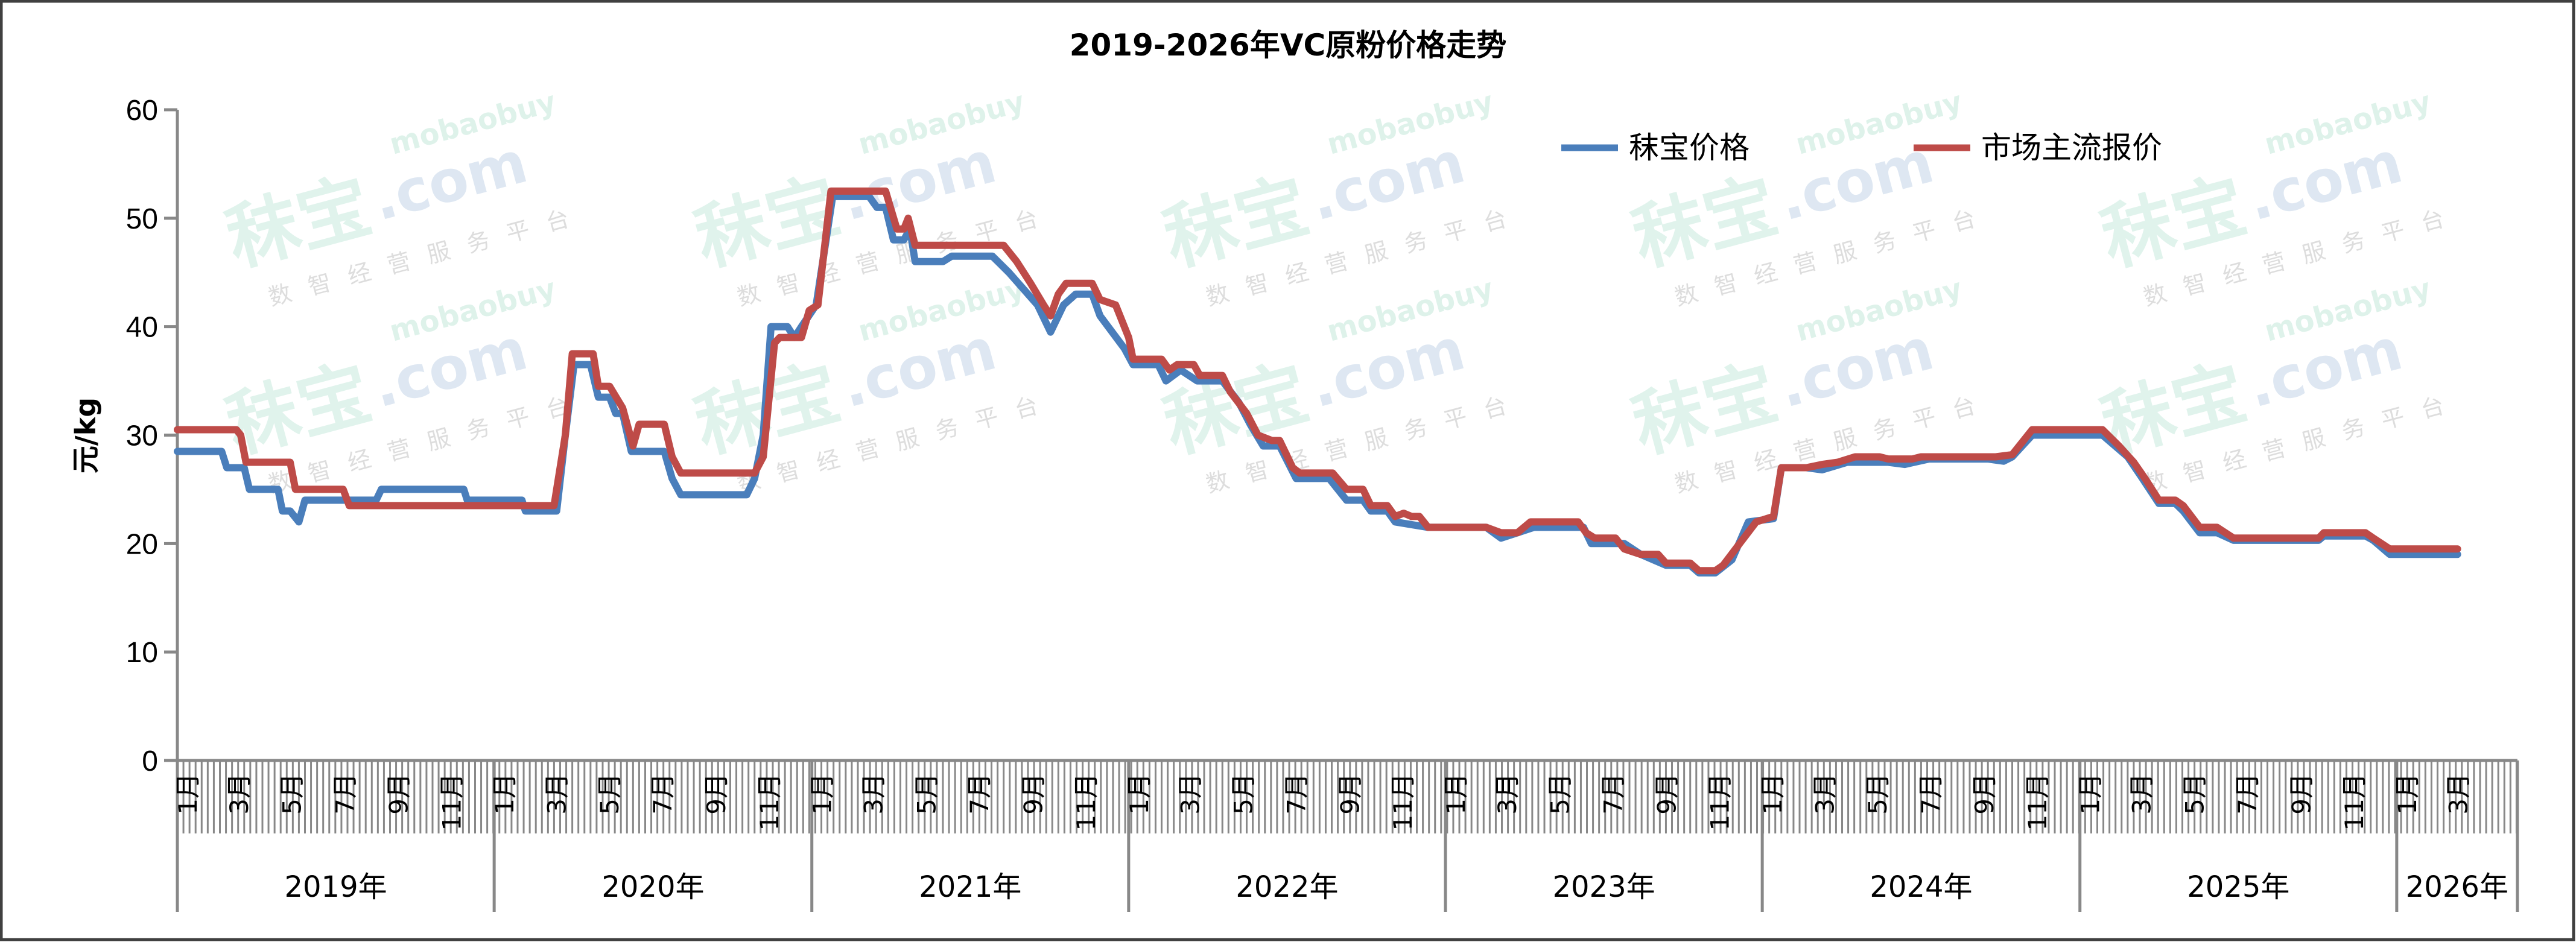 Image resolution: width=2576 pixels, height=942 pixels. I want to click on y-axis: 0 10 20 30 40 50 60, so click(152, 436).